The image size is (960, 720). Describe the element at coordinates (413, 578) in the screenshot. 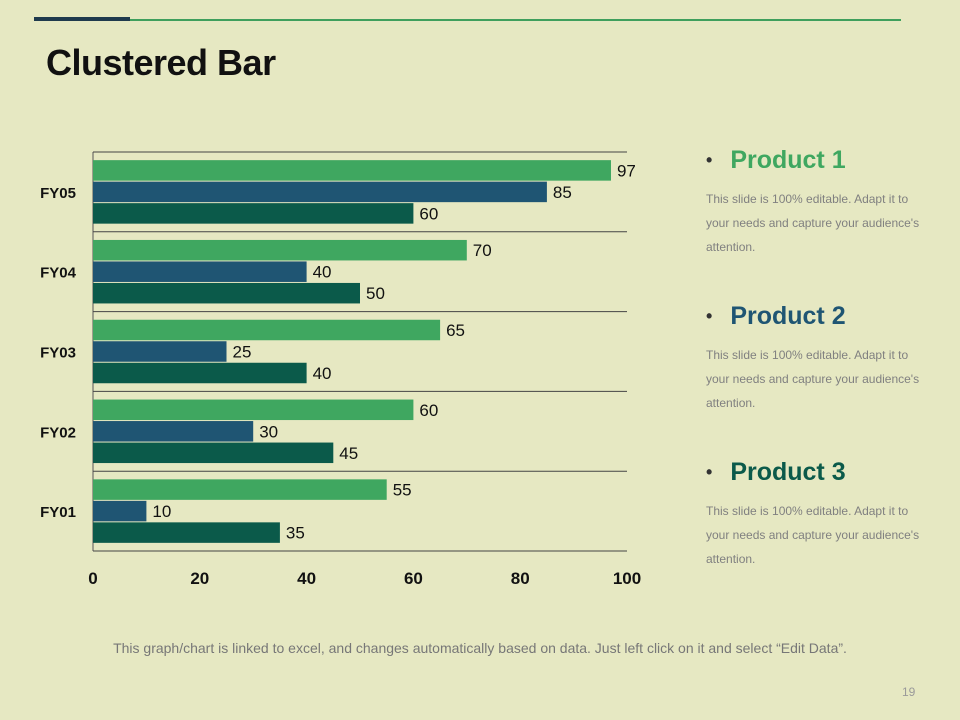

I see `x-tick-label: 60` at that location.